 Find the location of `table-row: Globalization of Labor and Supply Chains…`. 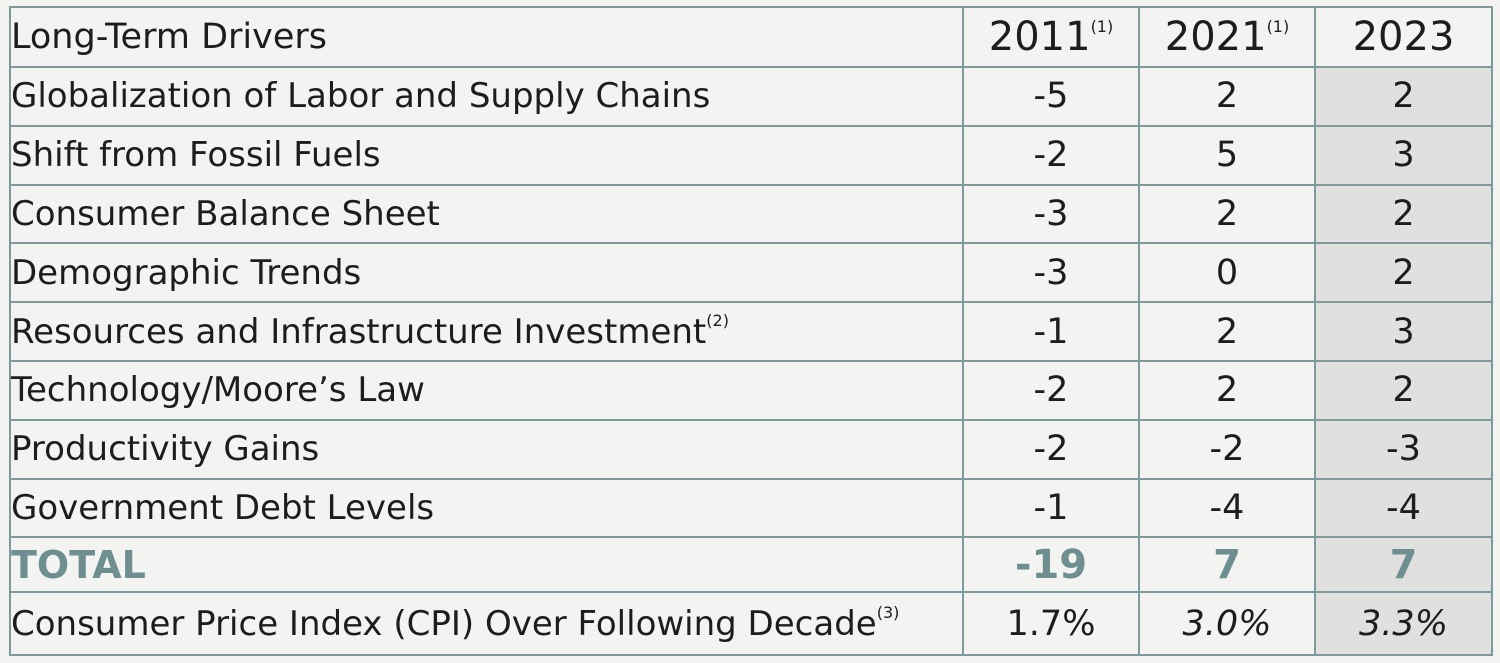

table-row: Globalization of Labor and Supply Chains… is located at coordinates (751, 96).